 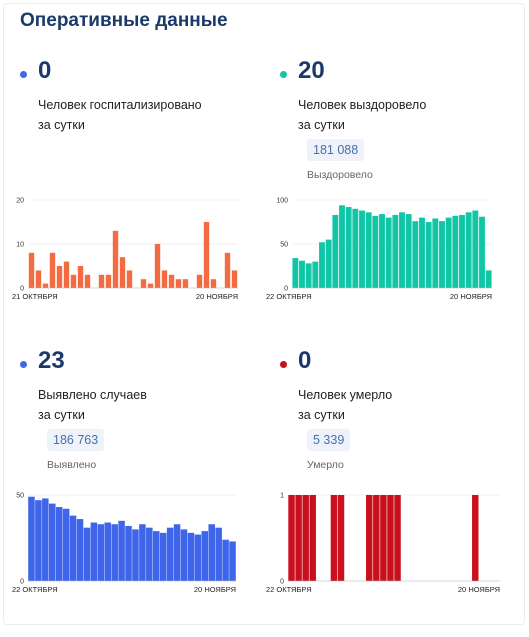 I want to click on recovered-chart: 100 50 022 ОКТЯБРЯ 20 НОЯБРЯ, so click(x=379, y=249).